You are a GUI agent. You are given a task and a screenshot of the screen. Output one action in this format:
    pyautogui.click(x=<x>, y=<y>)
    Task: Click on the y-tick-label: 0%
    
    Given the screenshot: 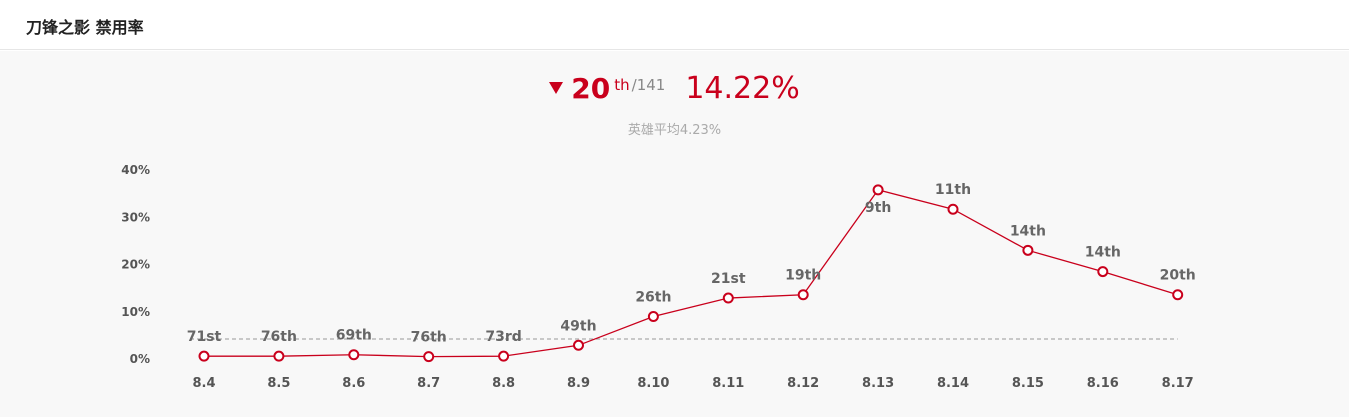 What is the action you would take?
    pyautogui.click(x=140, y=359)
    